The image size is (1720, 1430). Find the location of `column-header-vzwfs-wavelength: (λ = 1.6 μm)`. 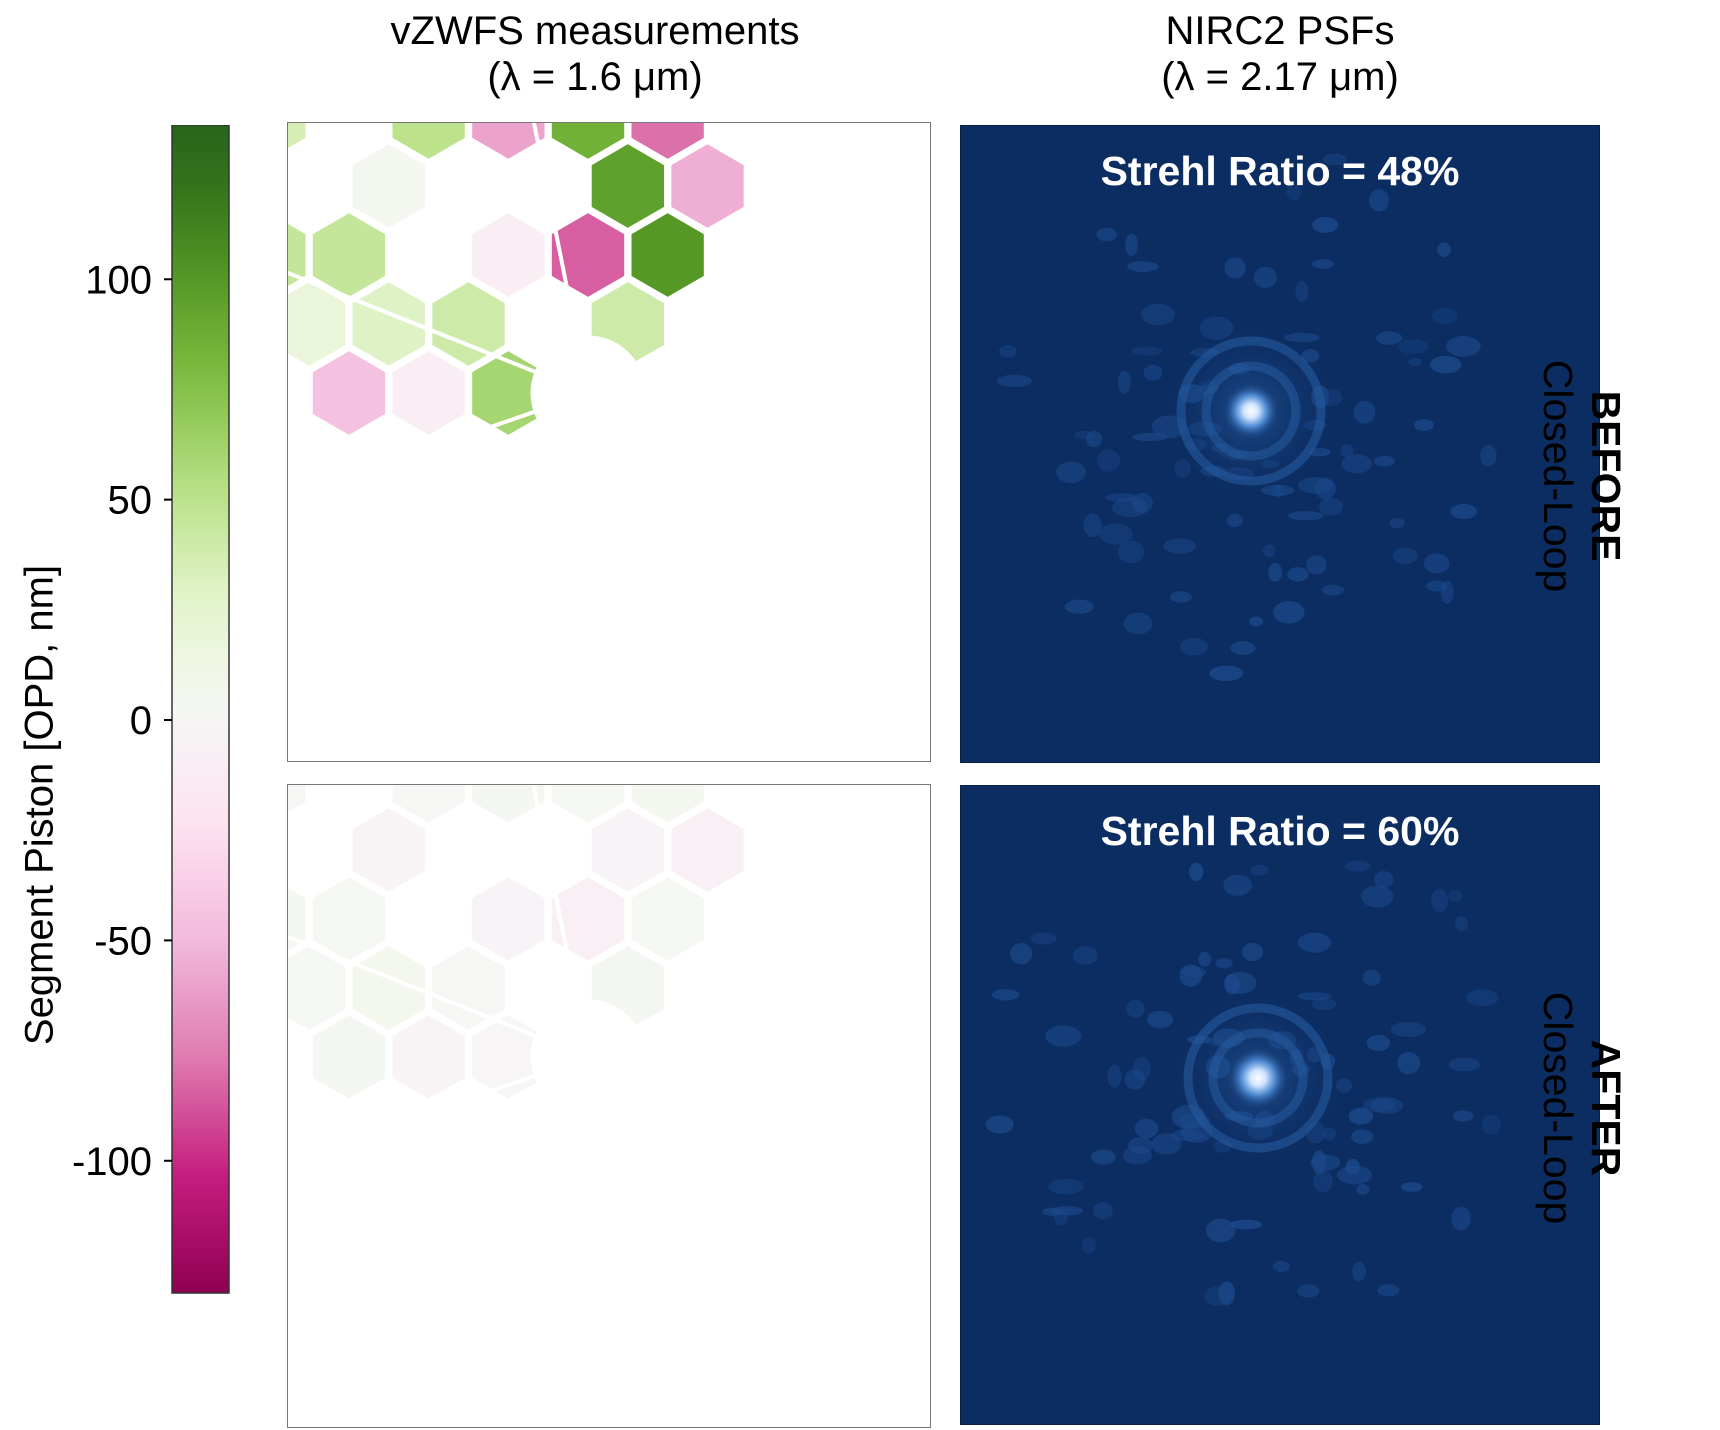

column-header-vzwfs-wavelength: (λ = 1.6 μm) is located at coordinates (595, 77).